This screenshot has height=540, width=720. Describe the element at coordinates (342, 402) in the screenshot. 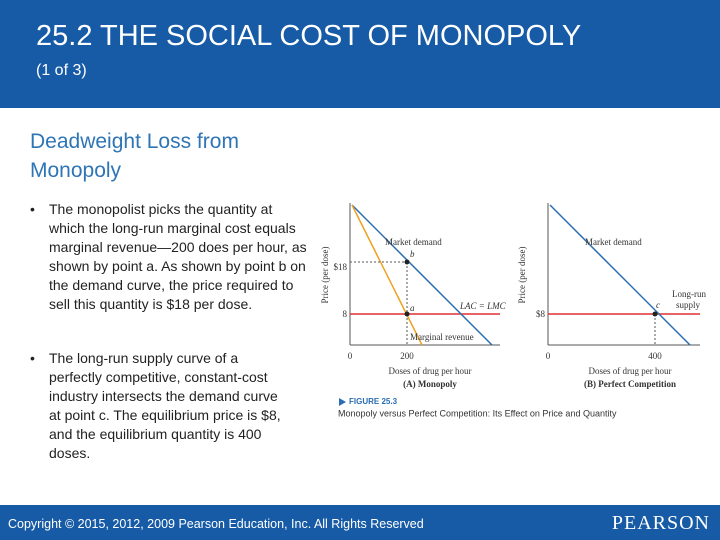

I see `caption-marker` at that location.